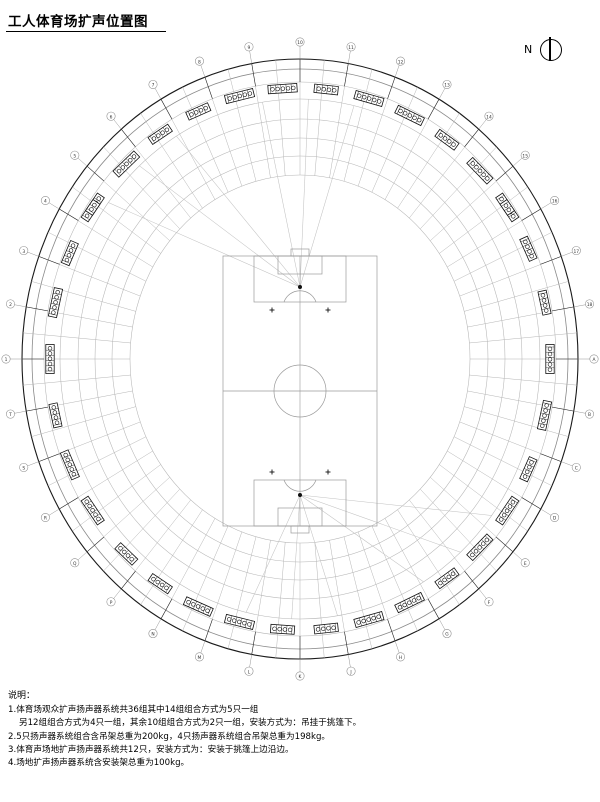 The width and height of the screenshot is (600, 802). I want to click on note-1: 1.体育场观众扩声扬声器系统共36组其中14组组合方式为5只一组, so click(133, 710).